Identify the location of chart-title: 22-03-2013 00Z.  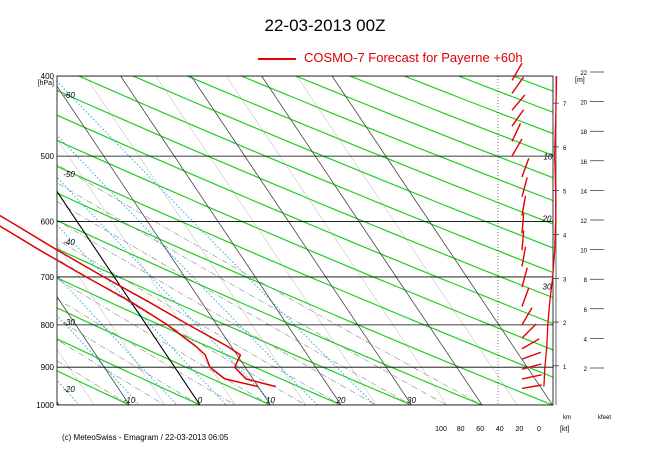
(325, 25).